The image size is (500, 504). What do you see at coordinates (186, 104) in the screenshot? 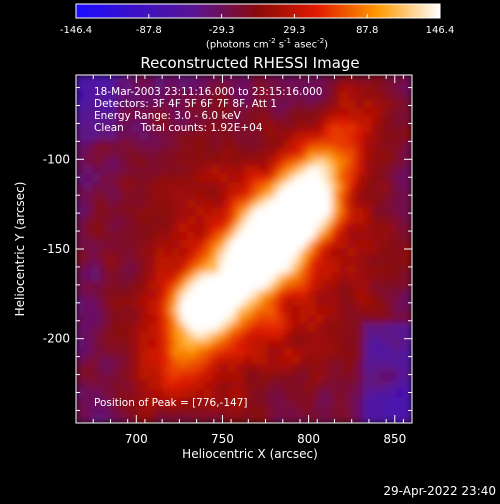
I see `info-line-detectors: Detectors: 3F 4F 5F 6F 7F 8F, Att 1` at bounding box center [186, 104].